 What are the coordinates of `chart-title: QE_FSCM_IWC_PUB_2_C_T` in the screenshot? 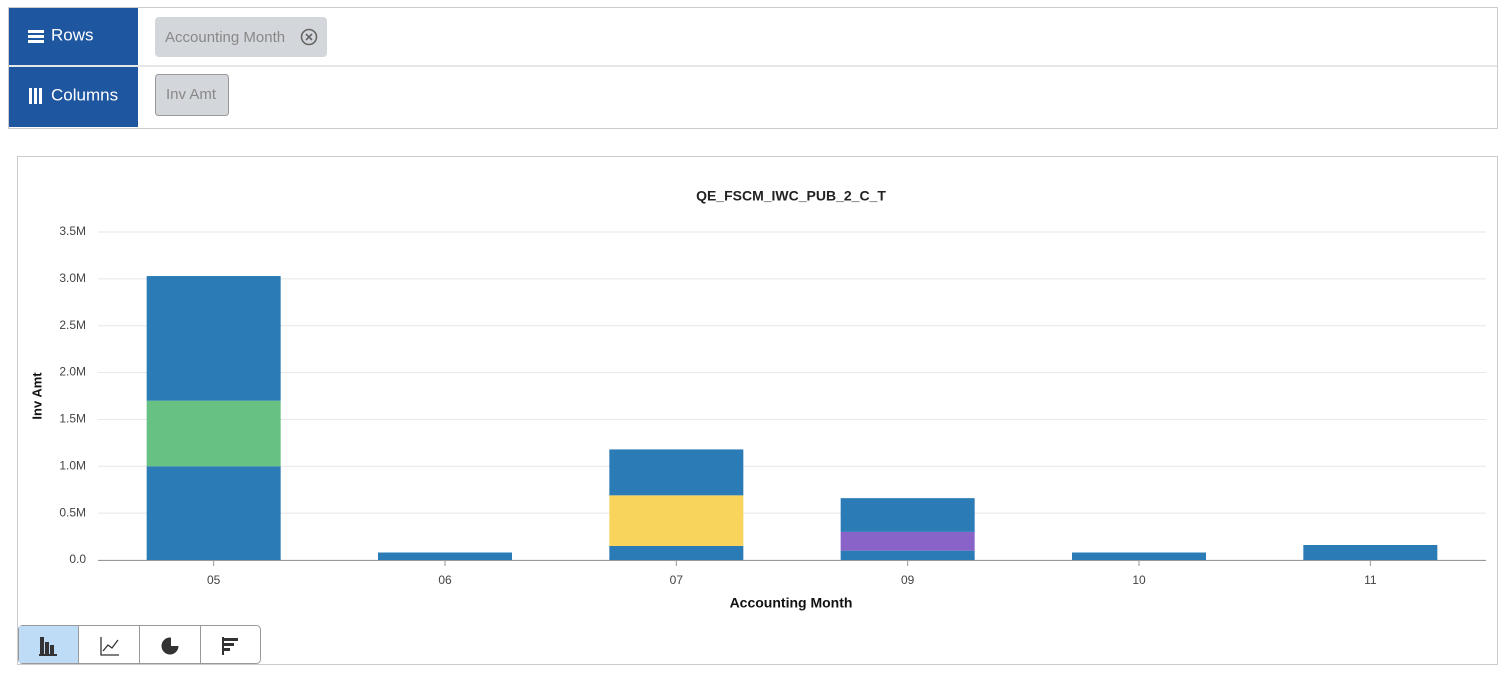 It's located at (791, 196).